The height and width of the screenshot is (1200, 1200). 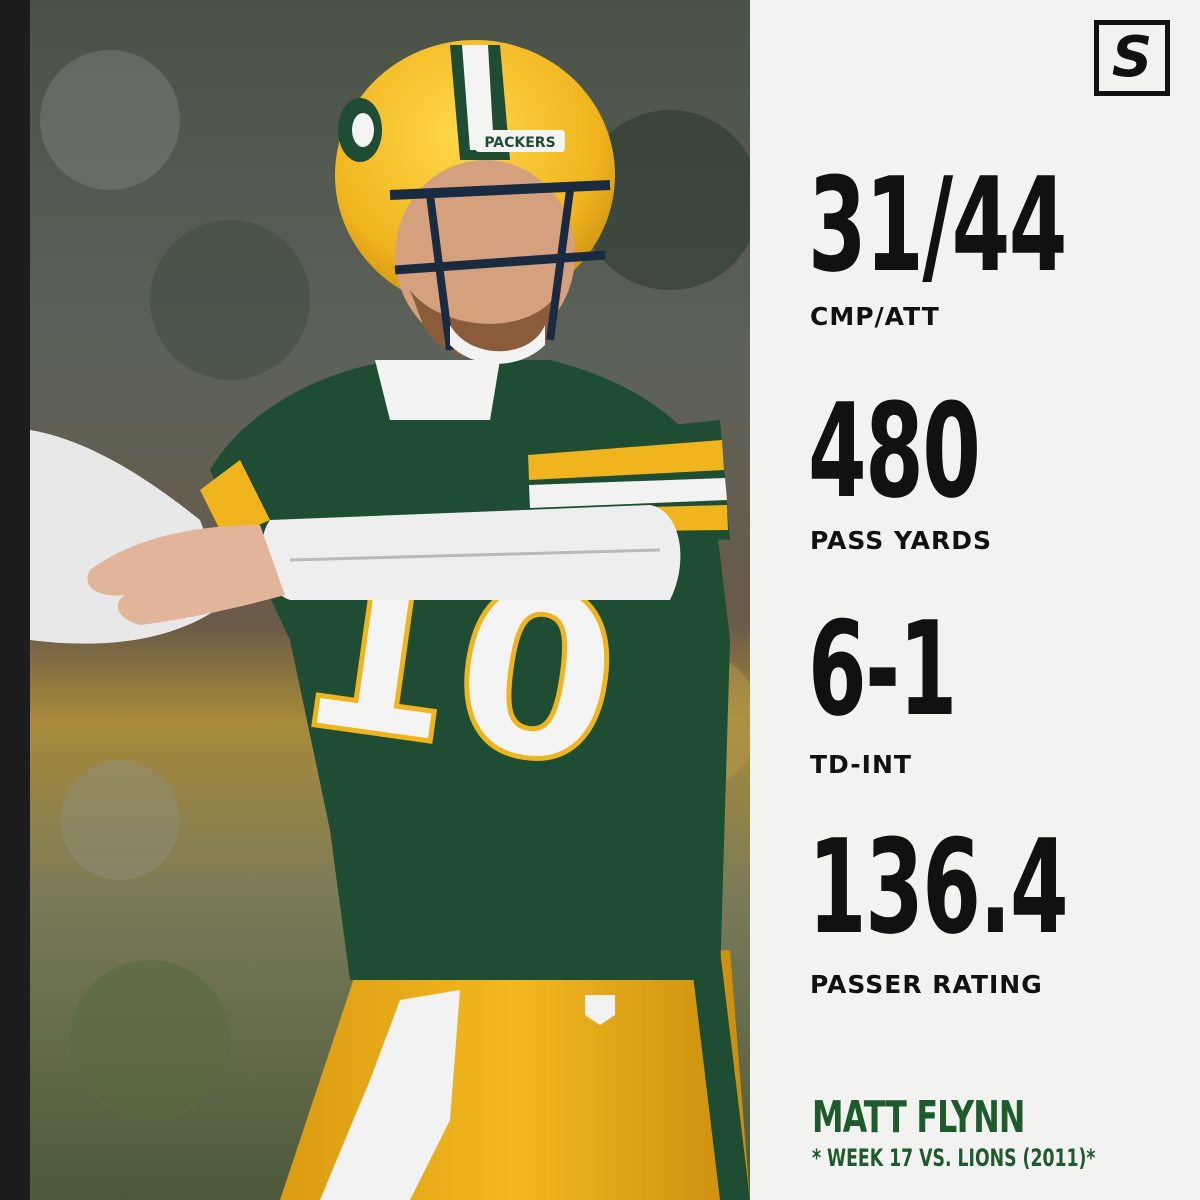 I want to click on brand-logo-letter: S, so click(x=1132, y=57).